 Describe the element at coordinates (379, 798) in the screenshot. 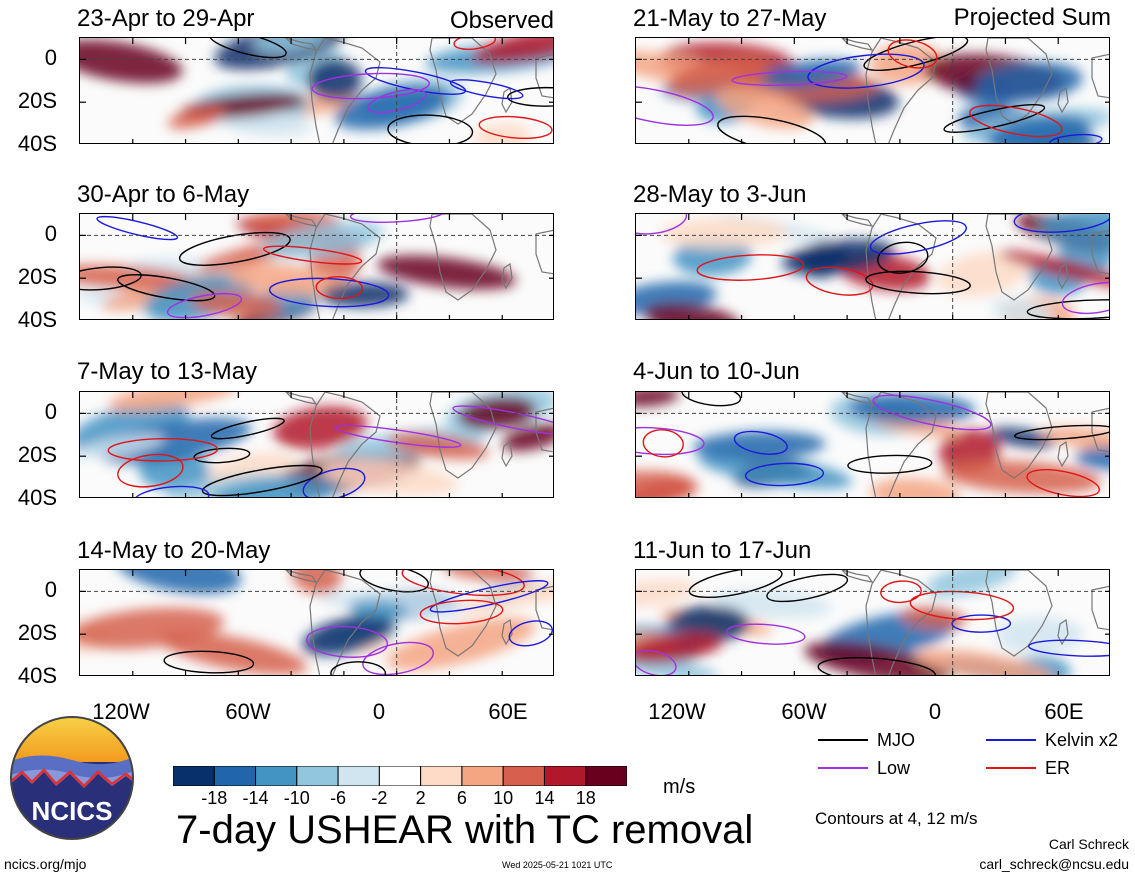

I see `colorbar-tick-label: -2` at that location.